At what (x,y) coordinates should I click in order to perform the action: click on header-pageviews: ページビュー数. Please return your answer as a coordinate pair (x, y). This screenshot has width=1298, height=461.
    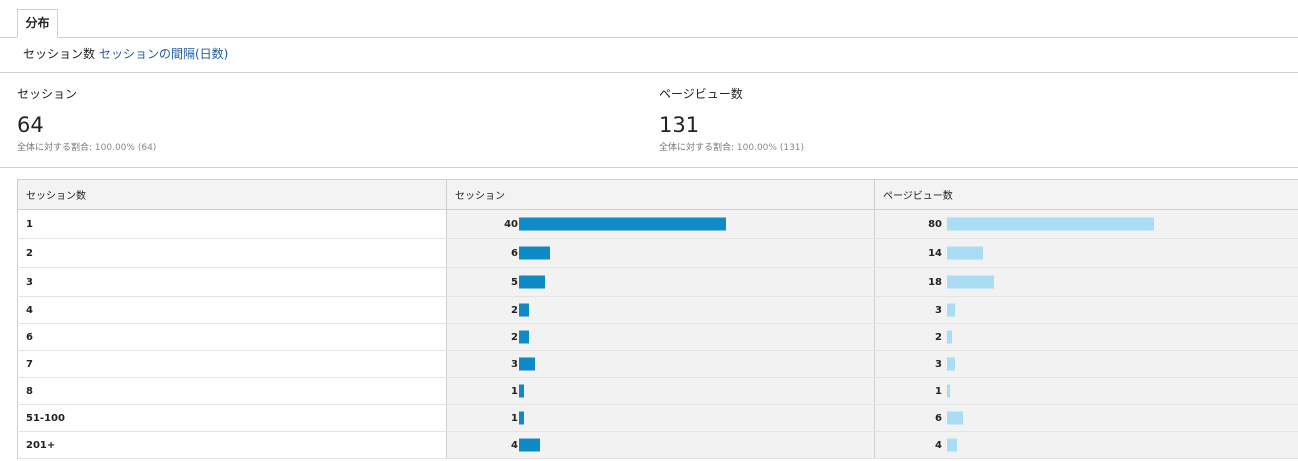
    Looking at the image, I should click on (1086, 194).